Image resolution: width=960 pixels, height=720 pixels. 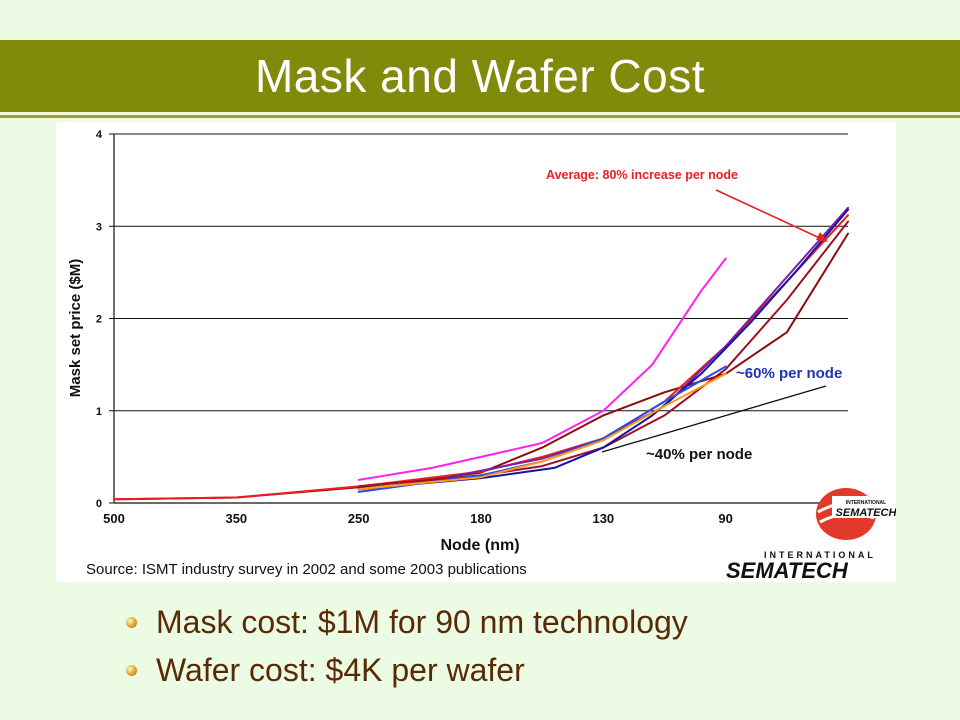 I want to click on x-tick-label: 180, so click(x=481, y=518).